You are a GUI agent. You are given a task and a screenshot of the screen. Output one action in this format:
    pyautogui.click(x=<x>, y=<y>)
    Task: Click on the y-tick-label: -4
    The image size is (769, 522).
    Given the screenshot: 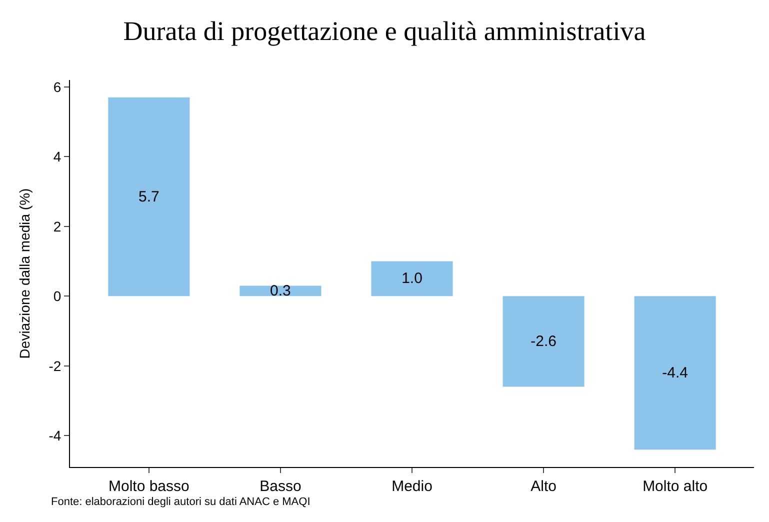 What is the action you would take?
    pyautogui.click(x=55, y=436)
    